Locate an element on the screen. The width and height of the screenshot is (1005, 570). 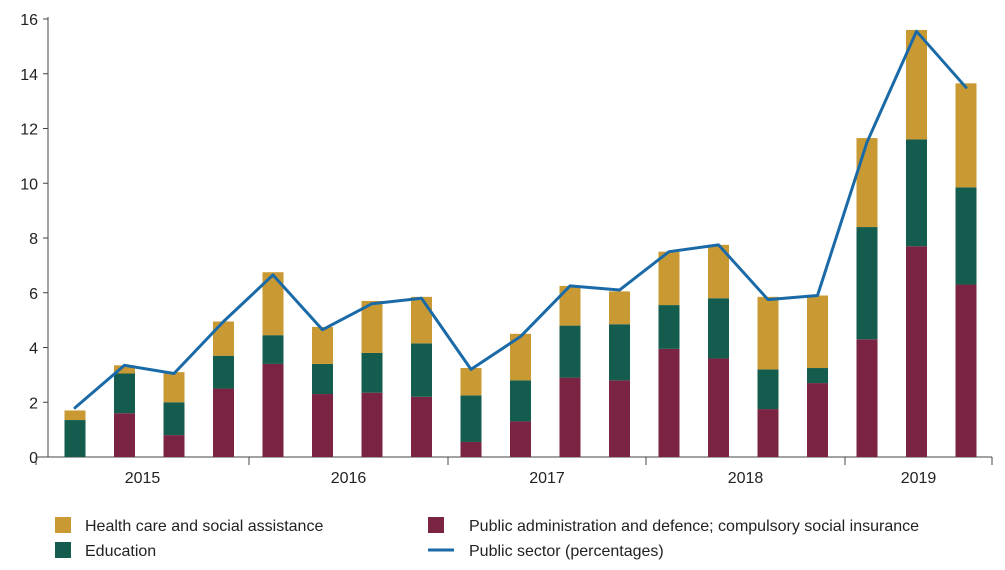
x-tick-label: 2017 is located at coordinates (547, 478).